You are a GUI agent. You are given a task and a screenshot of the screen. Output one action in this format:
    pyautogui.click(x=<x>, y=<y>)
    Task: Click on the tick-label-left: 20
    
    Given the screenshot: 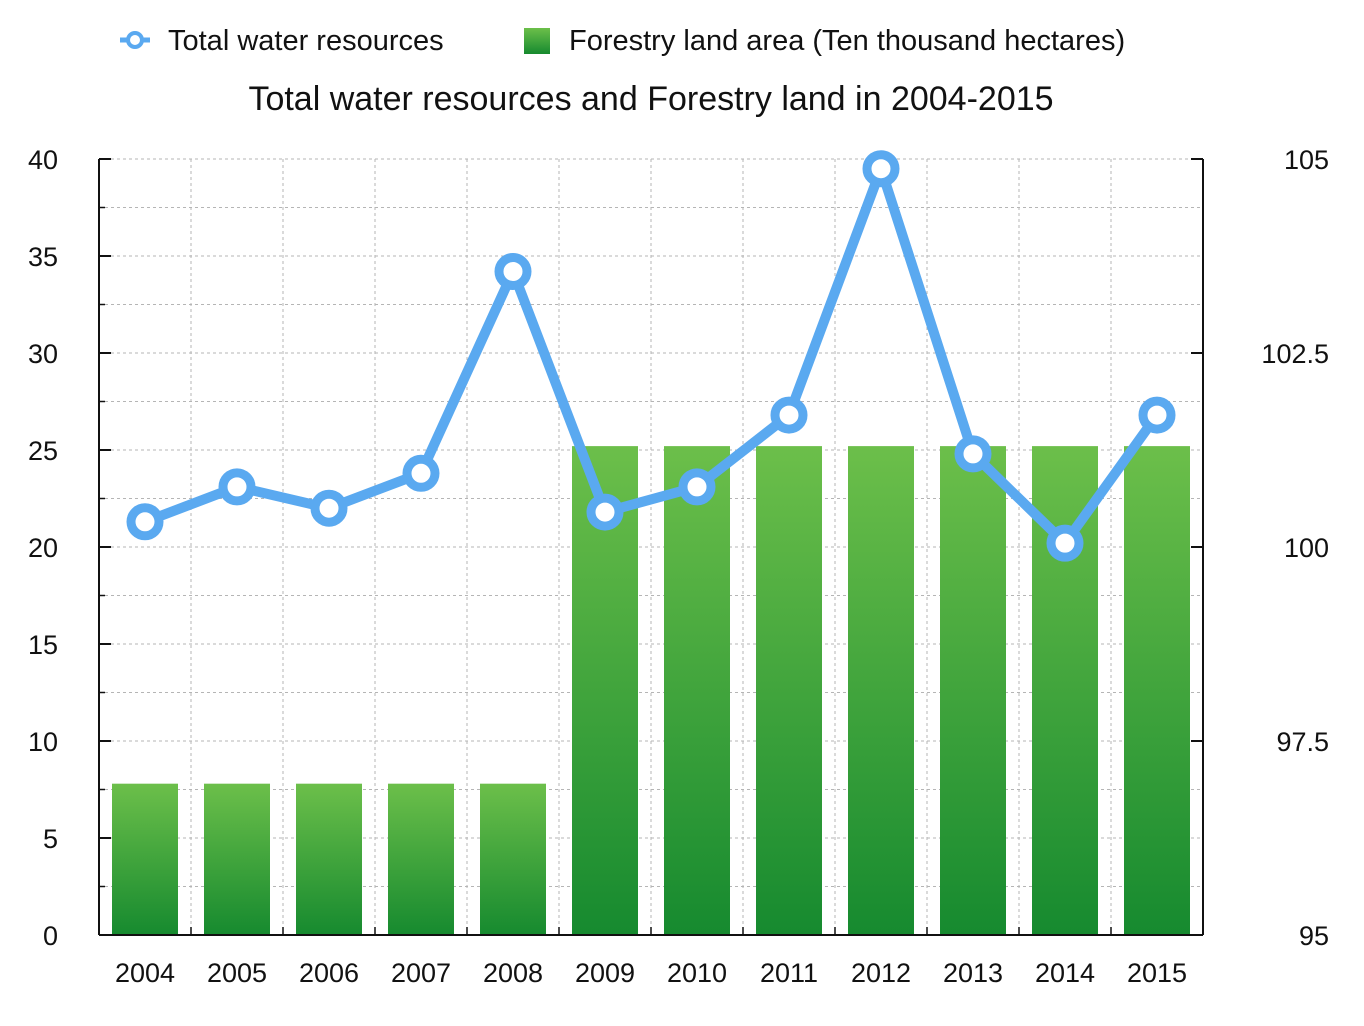 What is the action you would take?
    pyautogui.click(x=43, y=548)
    